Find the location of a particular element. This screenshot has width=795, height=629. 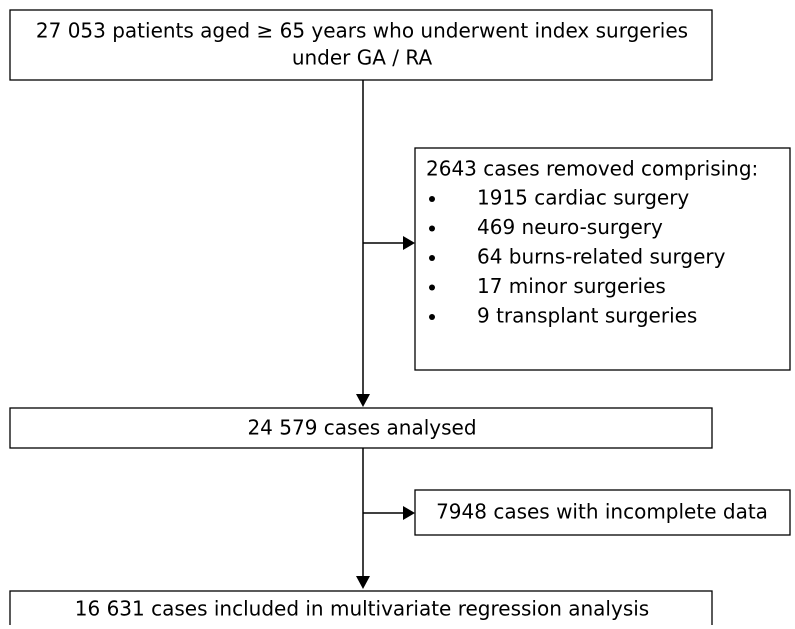

list-item: 469 neuro-surgery is located at coordinates (570, 227).